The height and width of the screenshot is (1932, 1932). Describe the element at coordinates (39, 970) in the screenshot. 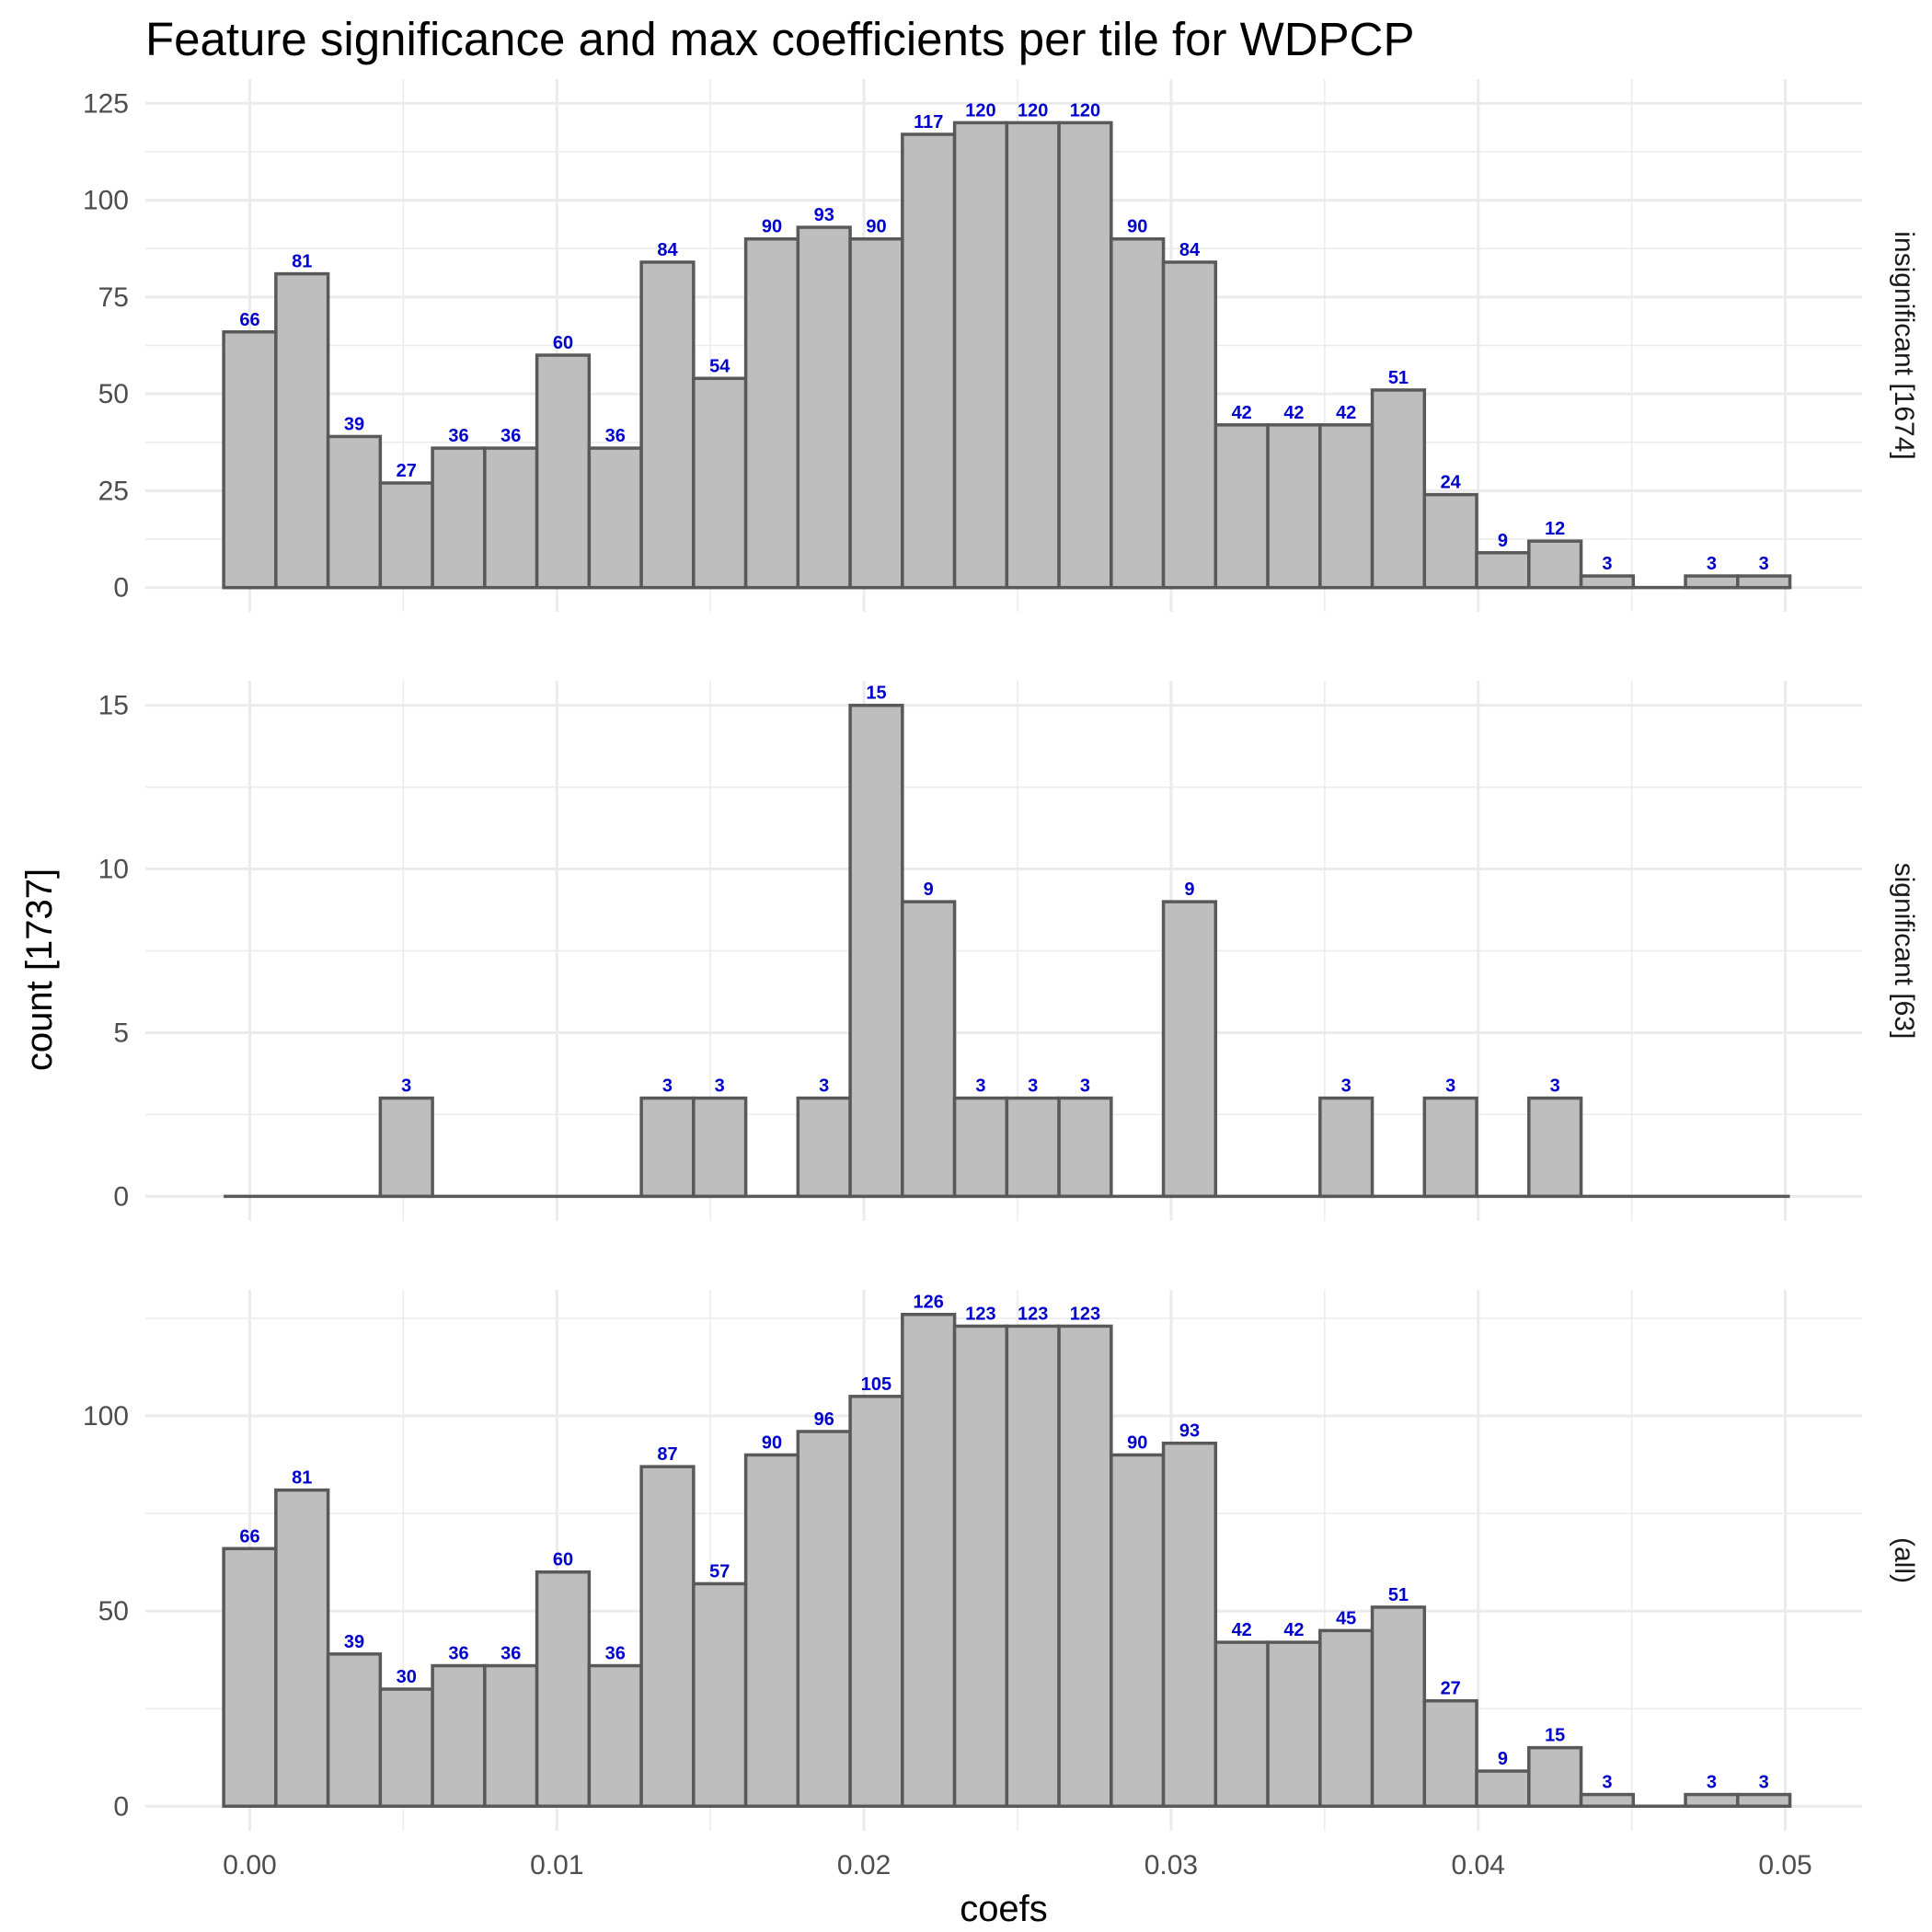

I see `y-axis-title: count [1737]` at that location.